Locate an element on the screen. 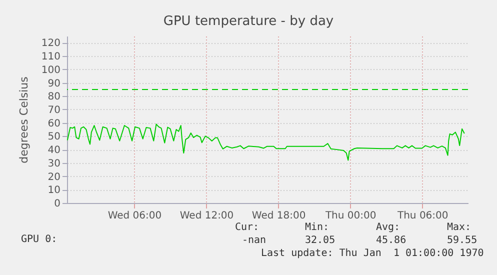 The image size is (497, 275). y-axis-title: degrees Celsius is located at coordinates (23, 120).